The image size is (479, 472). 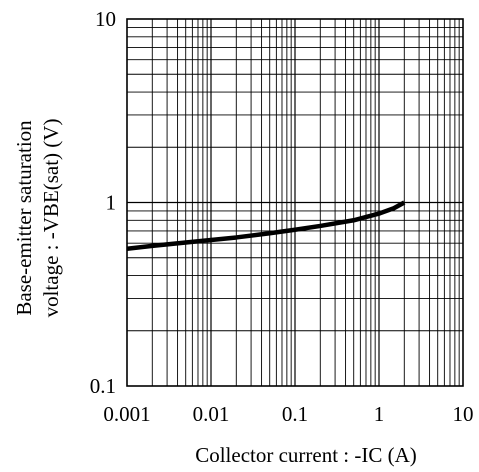 What do you see at coordinates (51, 218) in the screenshot?
I see `y-axis-label-line2: voltage : -VBE(sat) (V)` at bounding box center [51, 218].